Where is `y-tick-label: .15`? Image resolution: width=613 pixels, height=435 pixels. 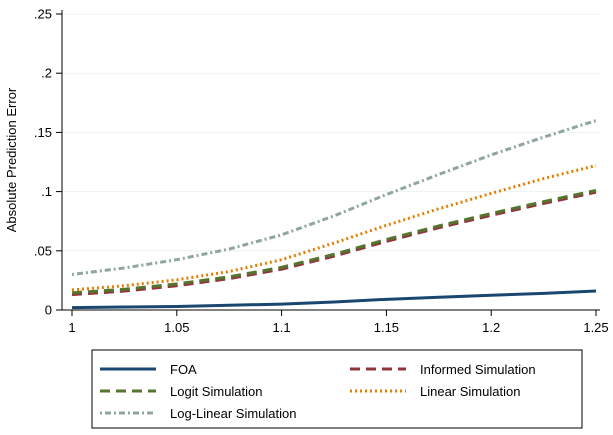 y-tick-label: .15 is located at coordinates (43, 132).